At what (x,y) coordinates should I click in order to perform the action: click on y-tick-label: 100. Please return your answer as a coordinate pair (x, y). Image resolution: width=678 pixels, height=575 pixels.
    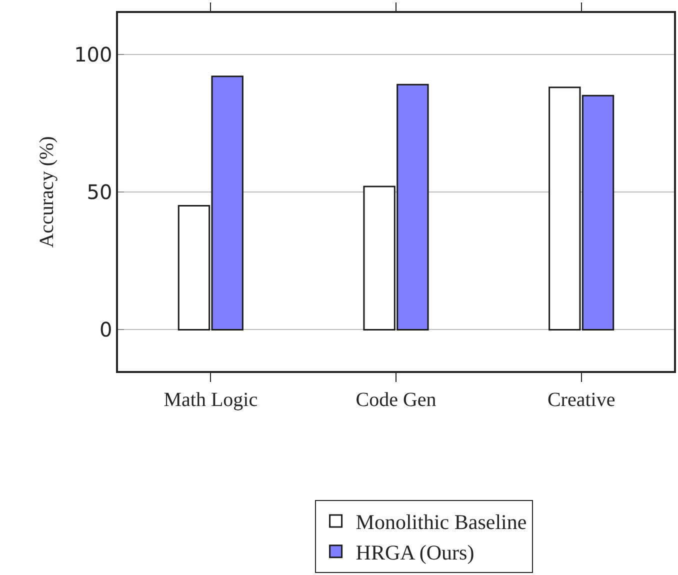
    Looking at the image, I should click on (93, 54).